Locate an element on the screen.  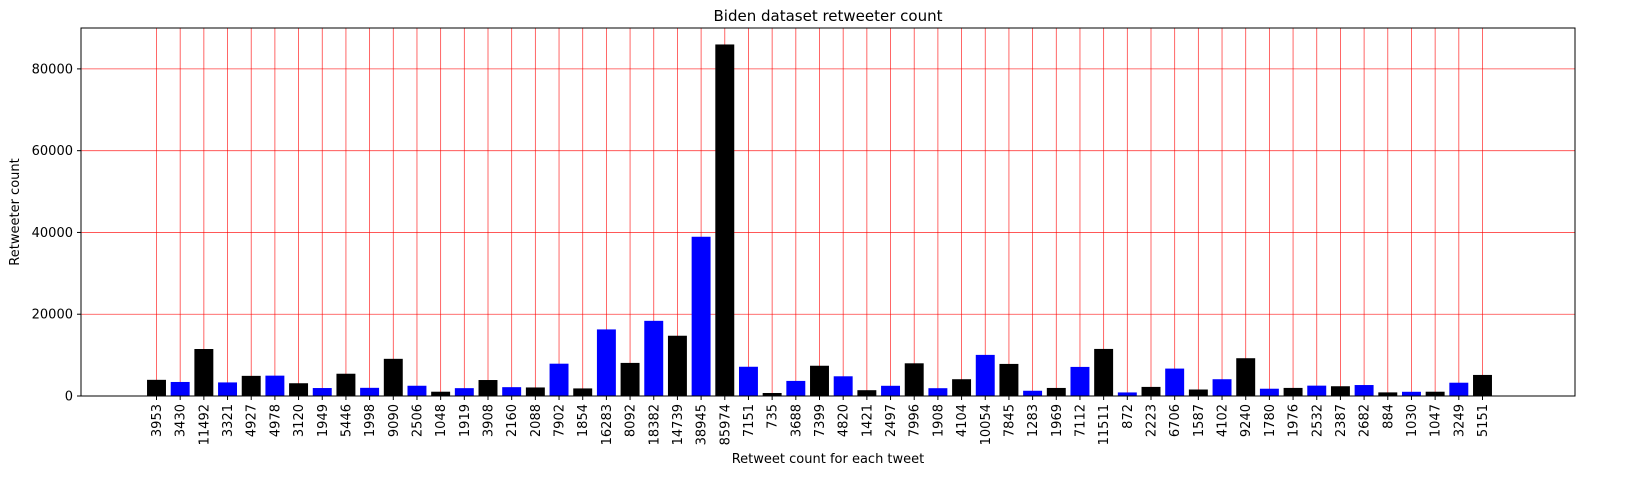
bar-2088 is located at coordinates (535, 391).